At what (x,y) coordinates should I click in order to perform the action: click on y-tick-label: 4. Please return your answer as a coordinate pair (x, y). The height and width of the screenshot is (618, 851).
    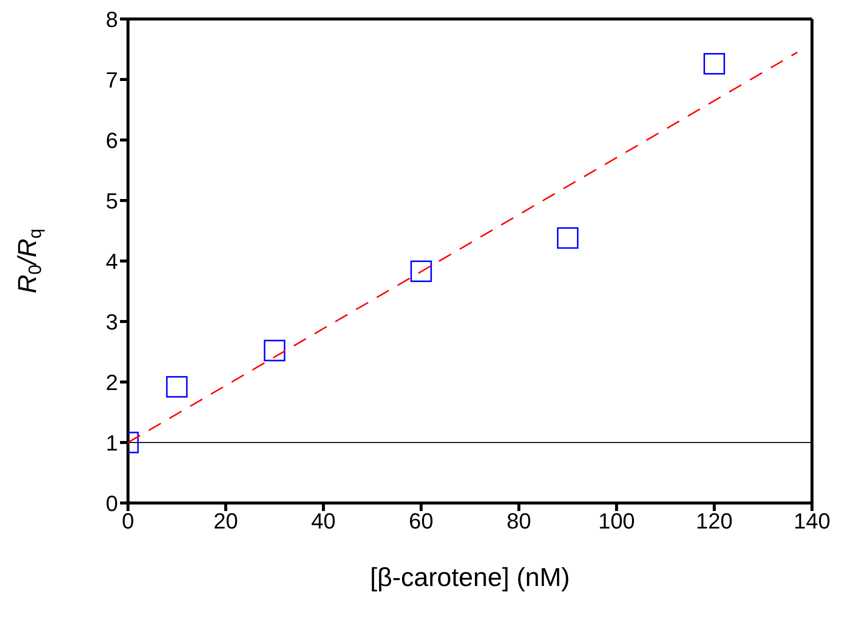
    Looking at the image, I should click on (112, 261).